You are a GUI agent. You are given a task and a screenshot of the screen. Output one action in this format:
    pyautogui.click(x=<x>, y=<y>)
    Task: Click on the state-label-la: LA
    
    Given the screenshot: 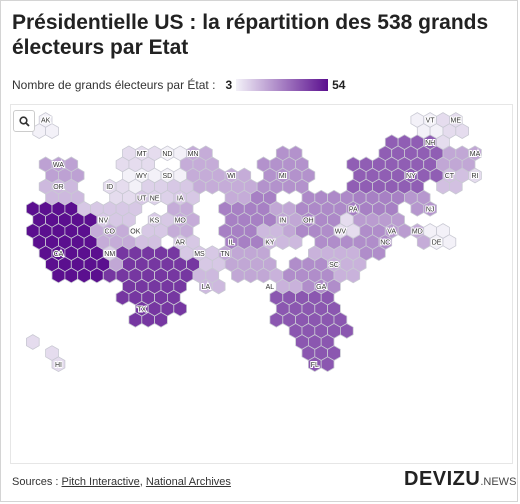 What is the action you would take?
    pyautogui.click(x=206, y=287)
    